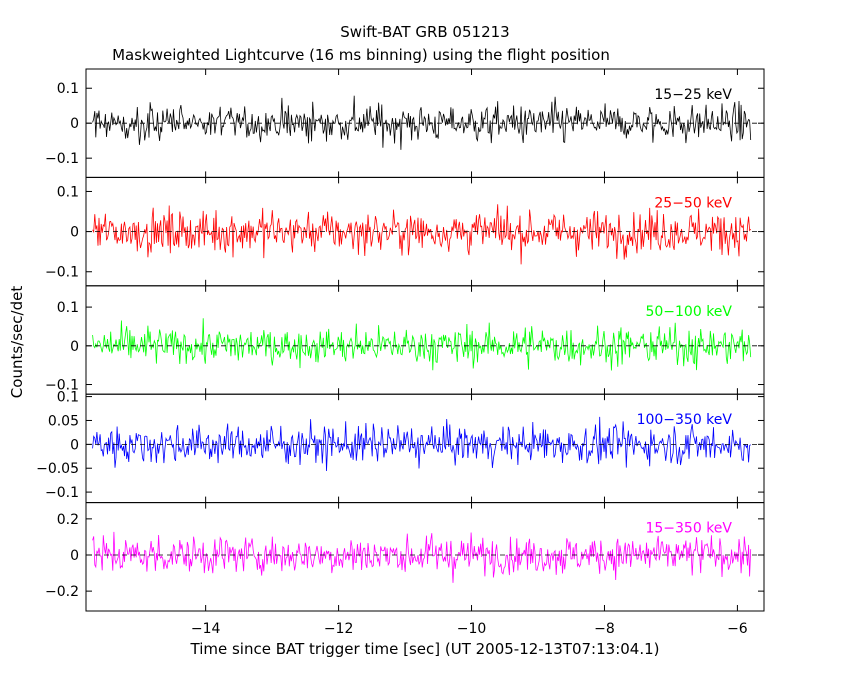  I want to click on y-tick-label-2-3: −0.1, so click(62, 273).